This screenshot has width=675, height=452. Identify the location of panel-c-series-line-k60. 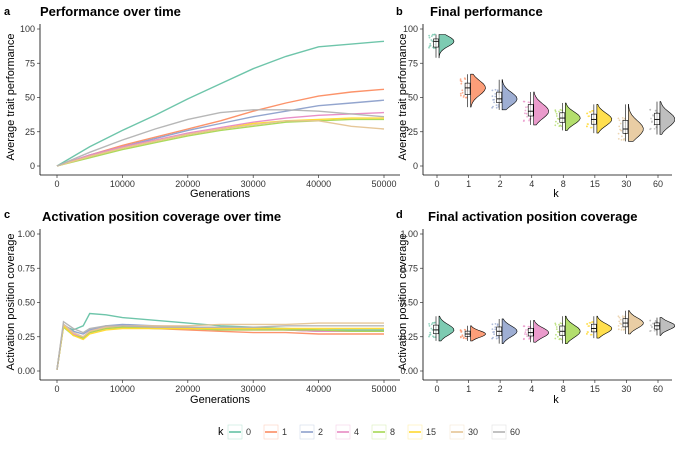
(220, 345).